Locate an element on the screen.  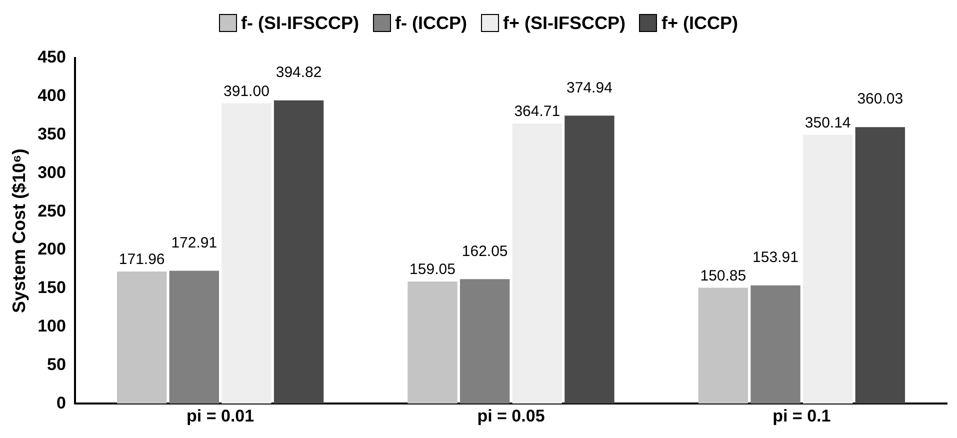
y-tick-label: 200 is located at coordinates (52, 249).